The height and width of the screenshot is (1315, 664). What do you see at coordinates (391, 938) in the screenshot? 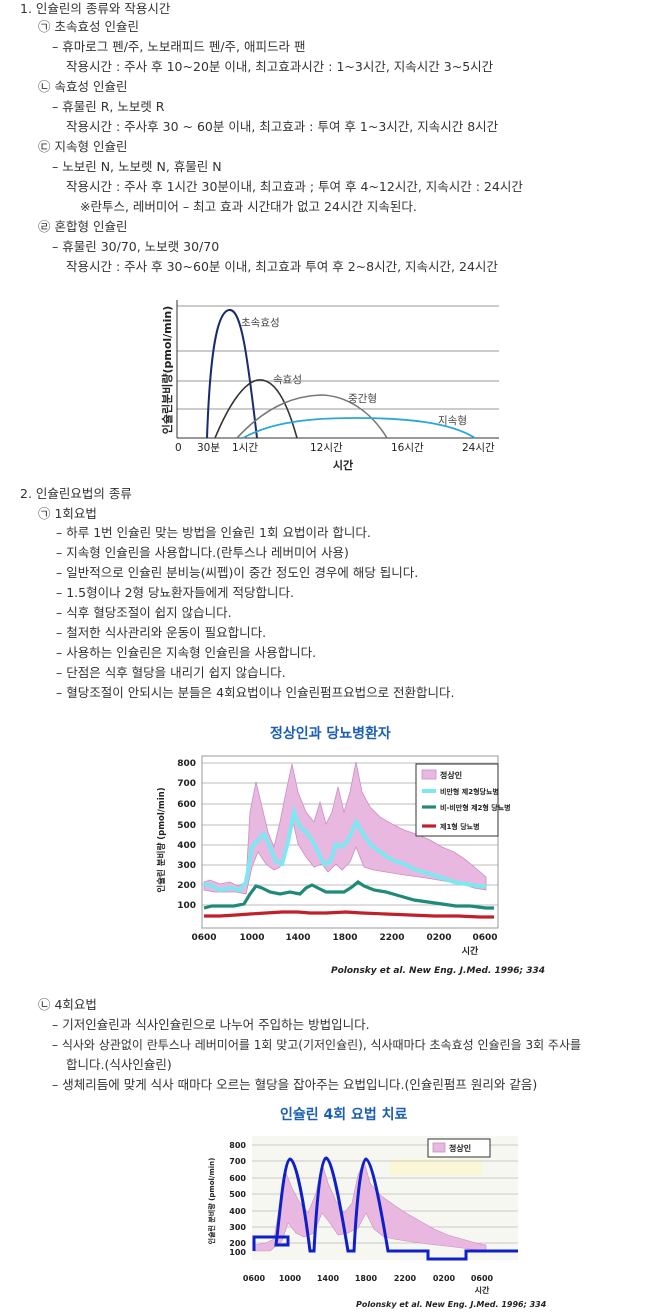
I see `chart2-x-tick: 2200` at bounding box center [391, 938].